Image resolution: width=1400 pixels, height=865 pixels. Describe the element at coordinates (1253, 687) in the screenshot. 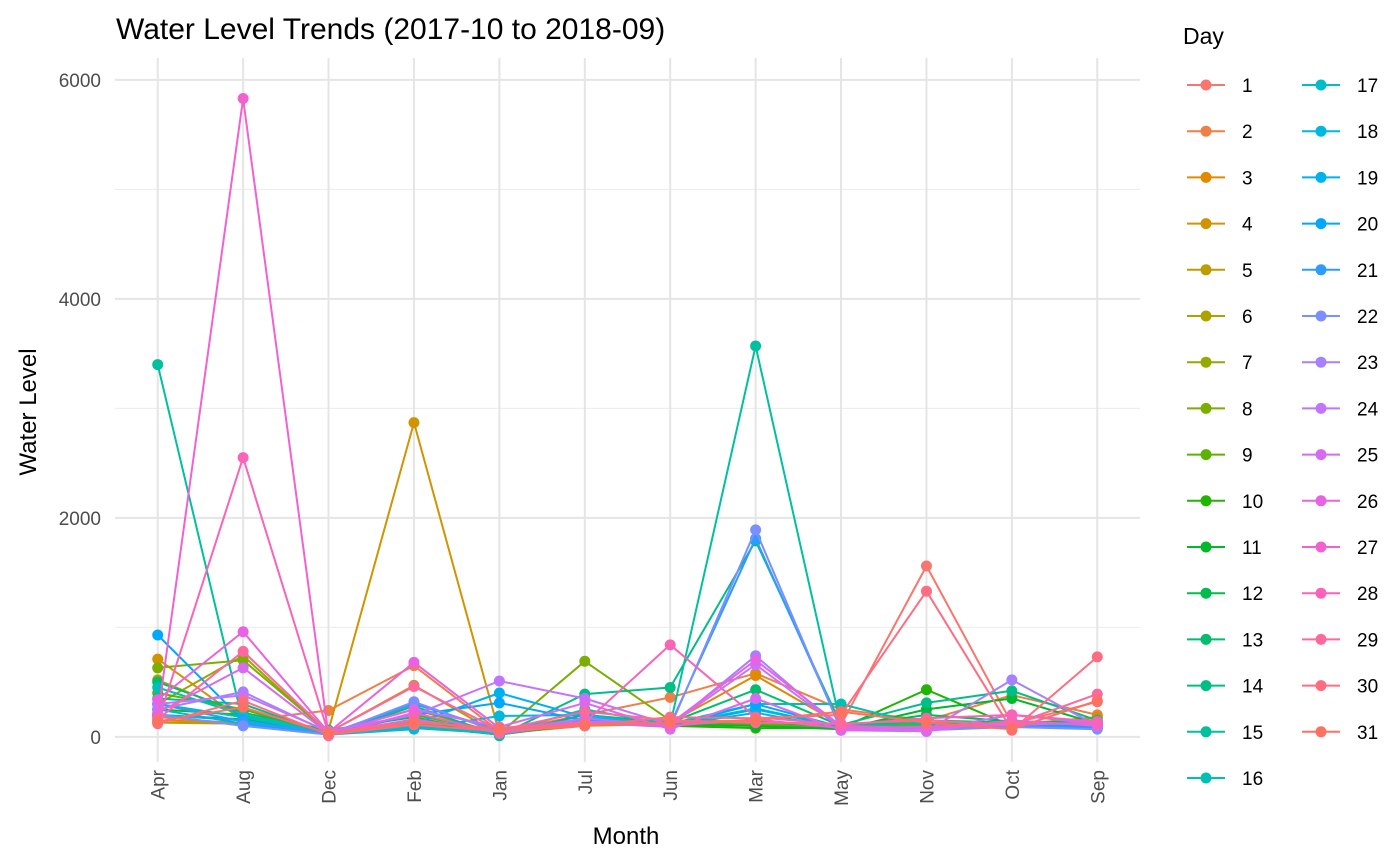

I see `legend-label: 14` at that location.